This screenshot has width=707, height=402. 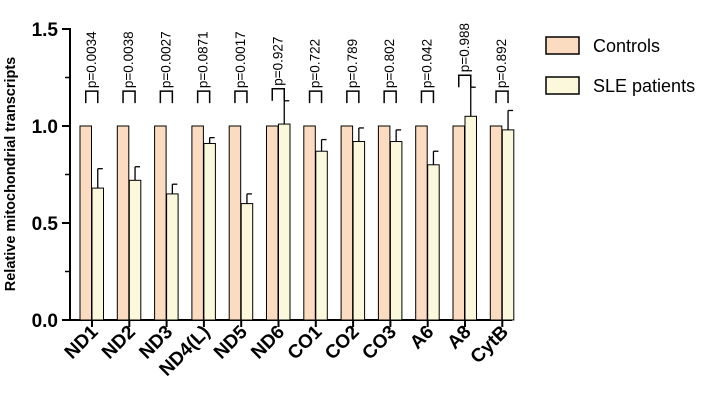 What do you see at coordinates (384, 223) in the screenshot?
I see `bar-controls-co3` at bounding box center [384, 223].